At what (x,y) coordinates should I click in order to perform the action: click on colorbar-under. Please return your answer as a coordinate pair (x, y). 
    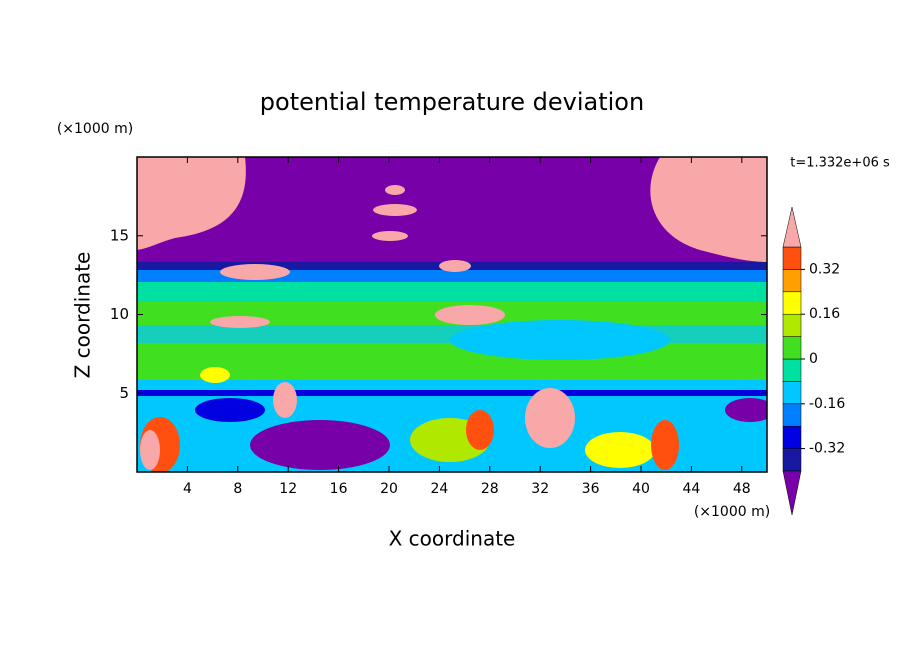
    Looking at the image, I should click on (792, 493).